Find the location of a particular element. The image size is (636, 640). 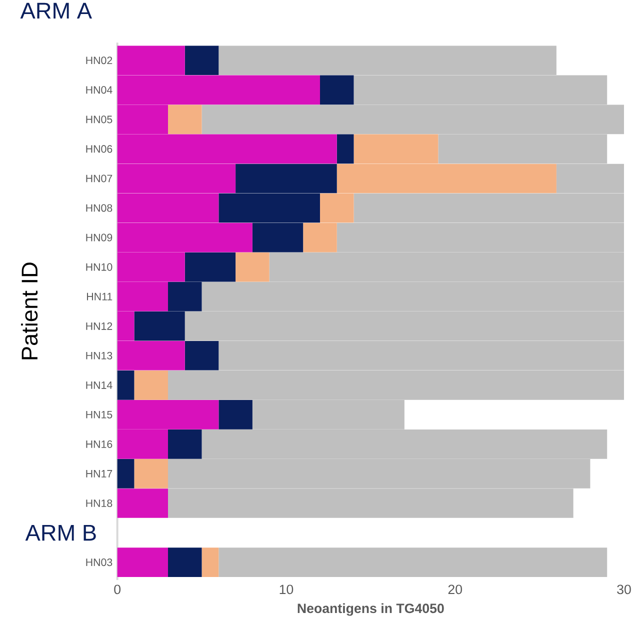

y-tick-label: HN17 is located at coordinates (99, 474).